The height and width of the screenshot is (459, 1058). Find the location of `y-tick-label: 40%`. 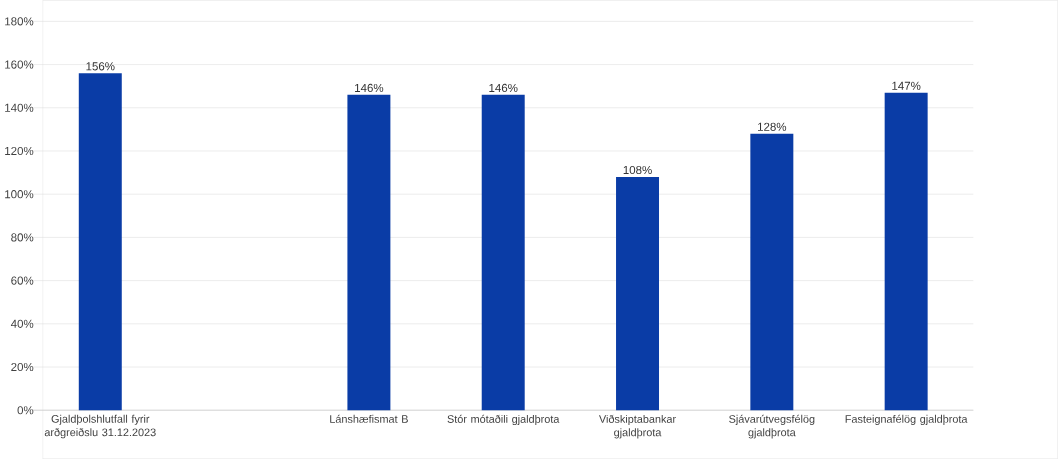

y-tick-label: 40% is located at coordinates (22, 323).